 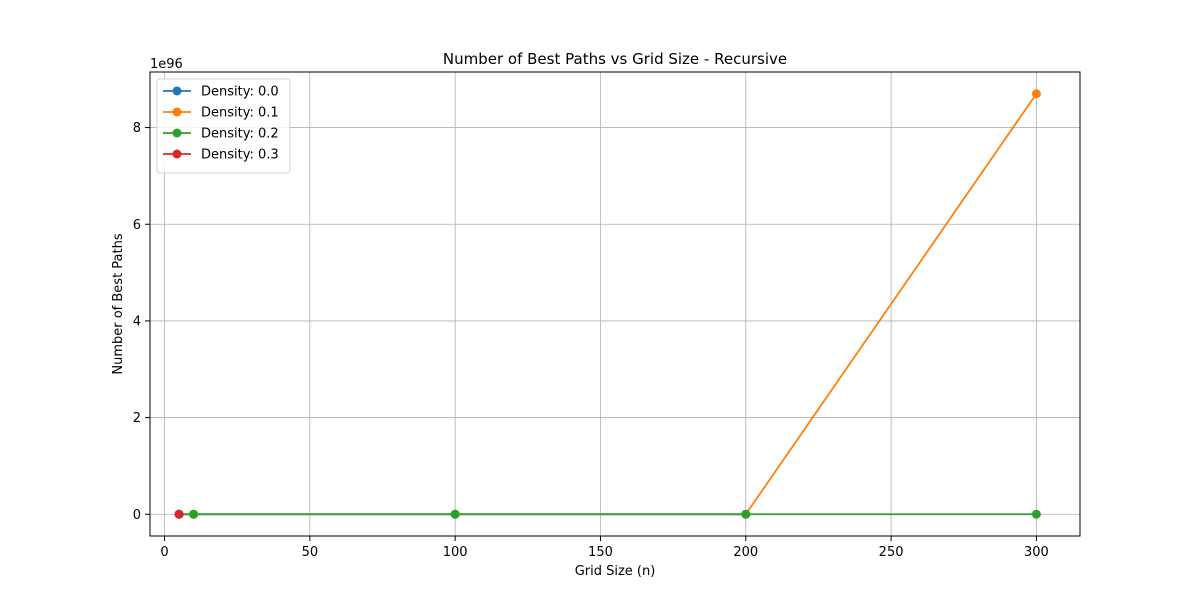 I want to click on x-tick-label: 0, so click(x=164, y=552).